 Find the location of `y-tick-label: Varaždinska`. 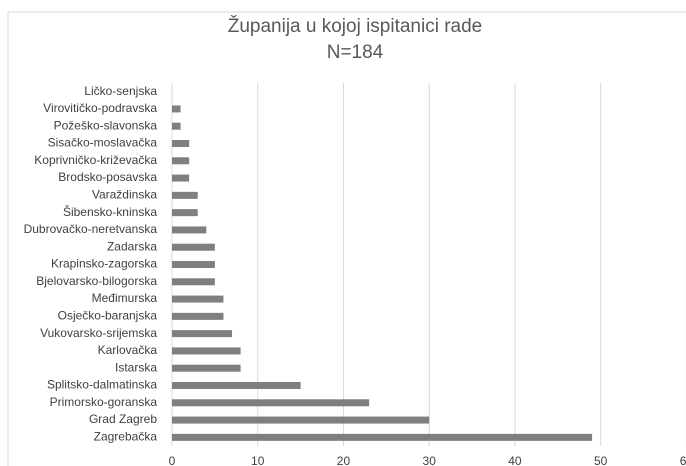

y-tick-label: Varaždinska is located at coordinates (124, 195).